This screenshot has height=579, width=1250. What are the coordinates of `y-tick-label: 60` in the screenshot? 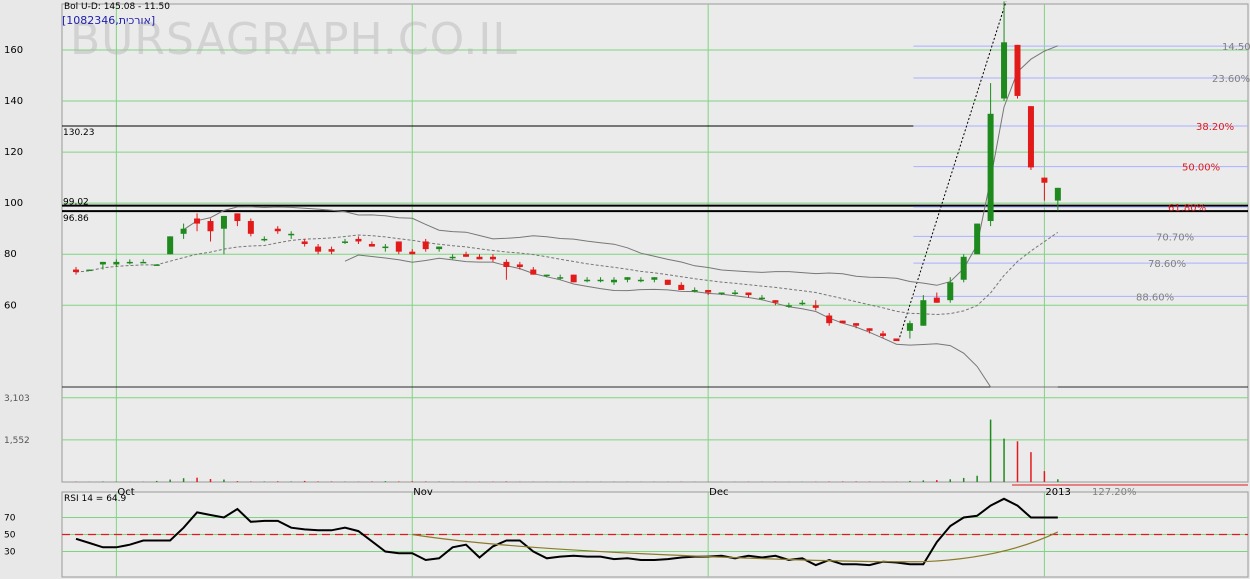 It's located at (10, 305).